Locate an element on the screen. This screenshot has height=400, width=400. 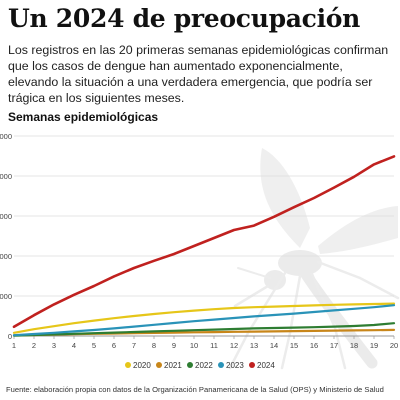
legend-marker-2022 is located at coordinates (190, 365).